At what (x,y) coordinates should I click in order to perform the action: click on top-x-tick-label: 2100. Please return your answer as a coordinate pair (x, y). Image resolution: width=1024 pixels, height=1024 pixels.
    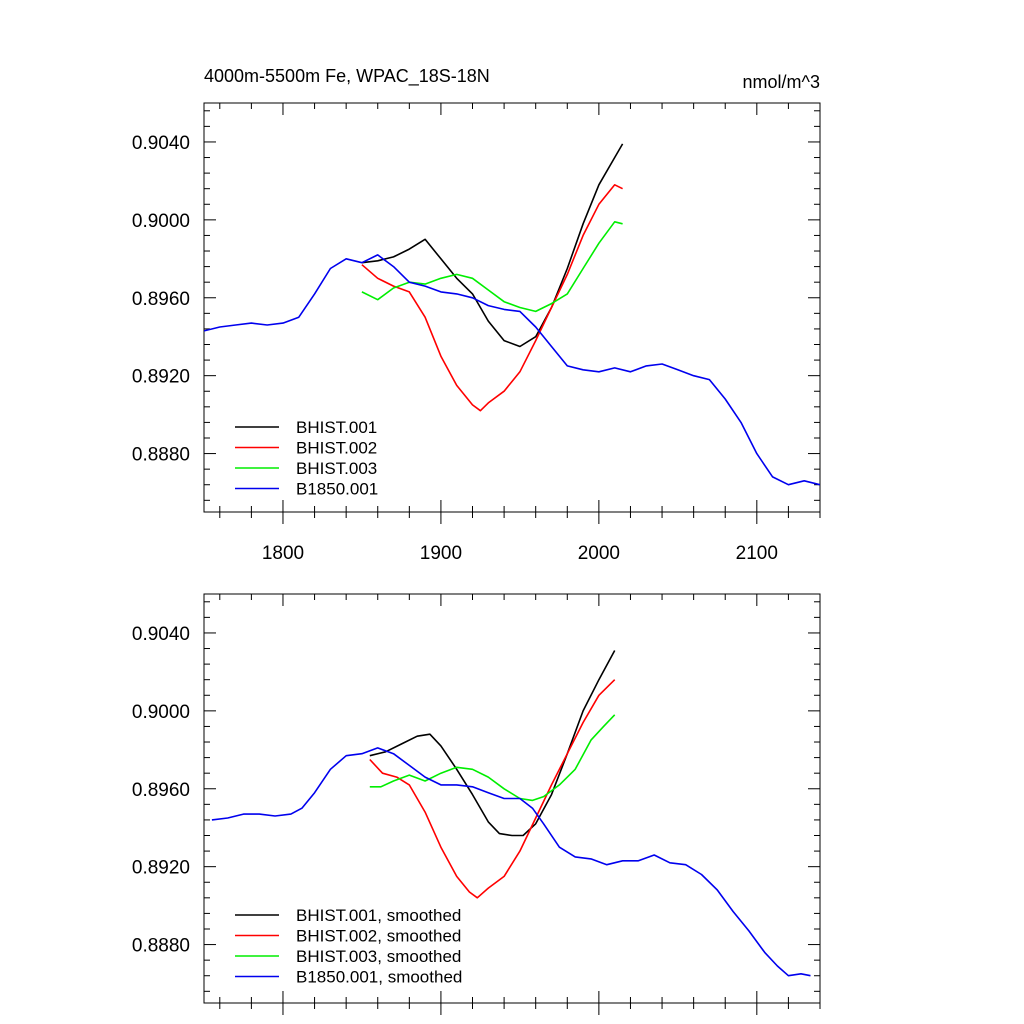
    Looking at the image, I should click on (757, 553).